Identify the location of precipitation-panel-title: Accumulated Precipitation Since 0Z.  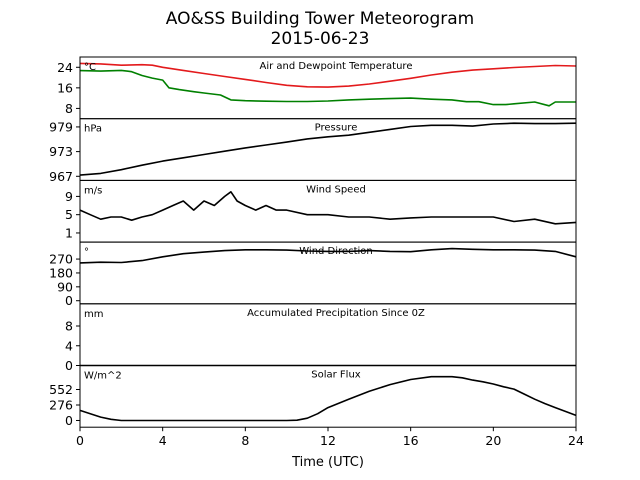
(336, 313).